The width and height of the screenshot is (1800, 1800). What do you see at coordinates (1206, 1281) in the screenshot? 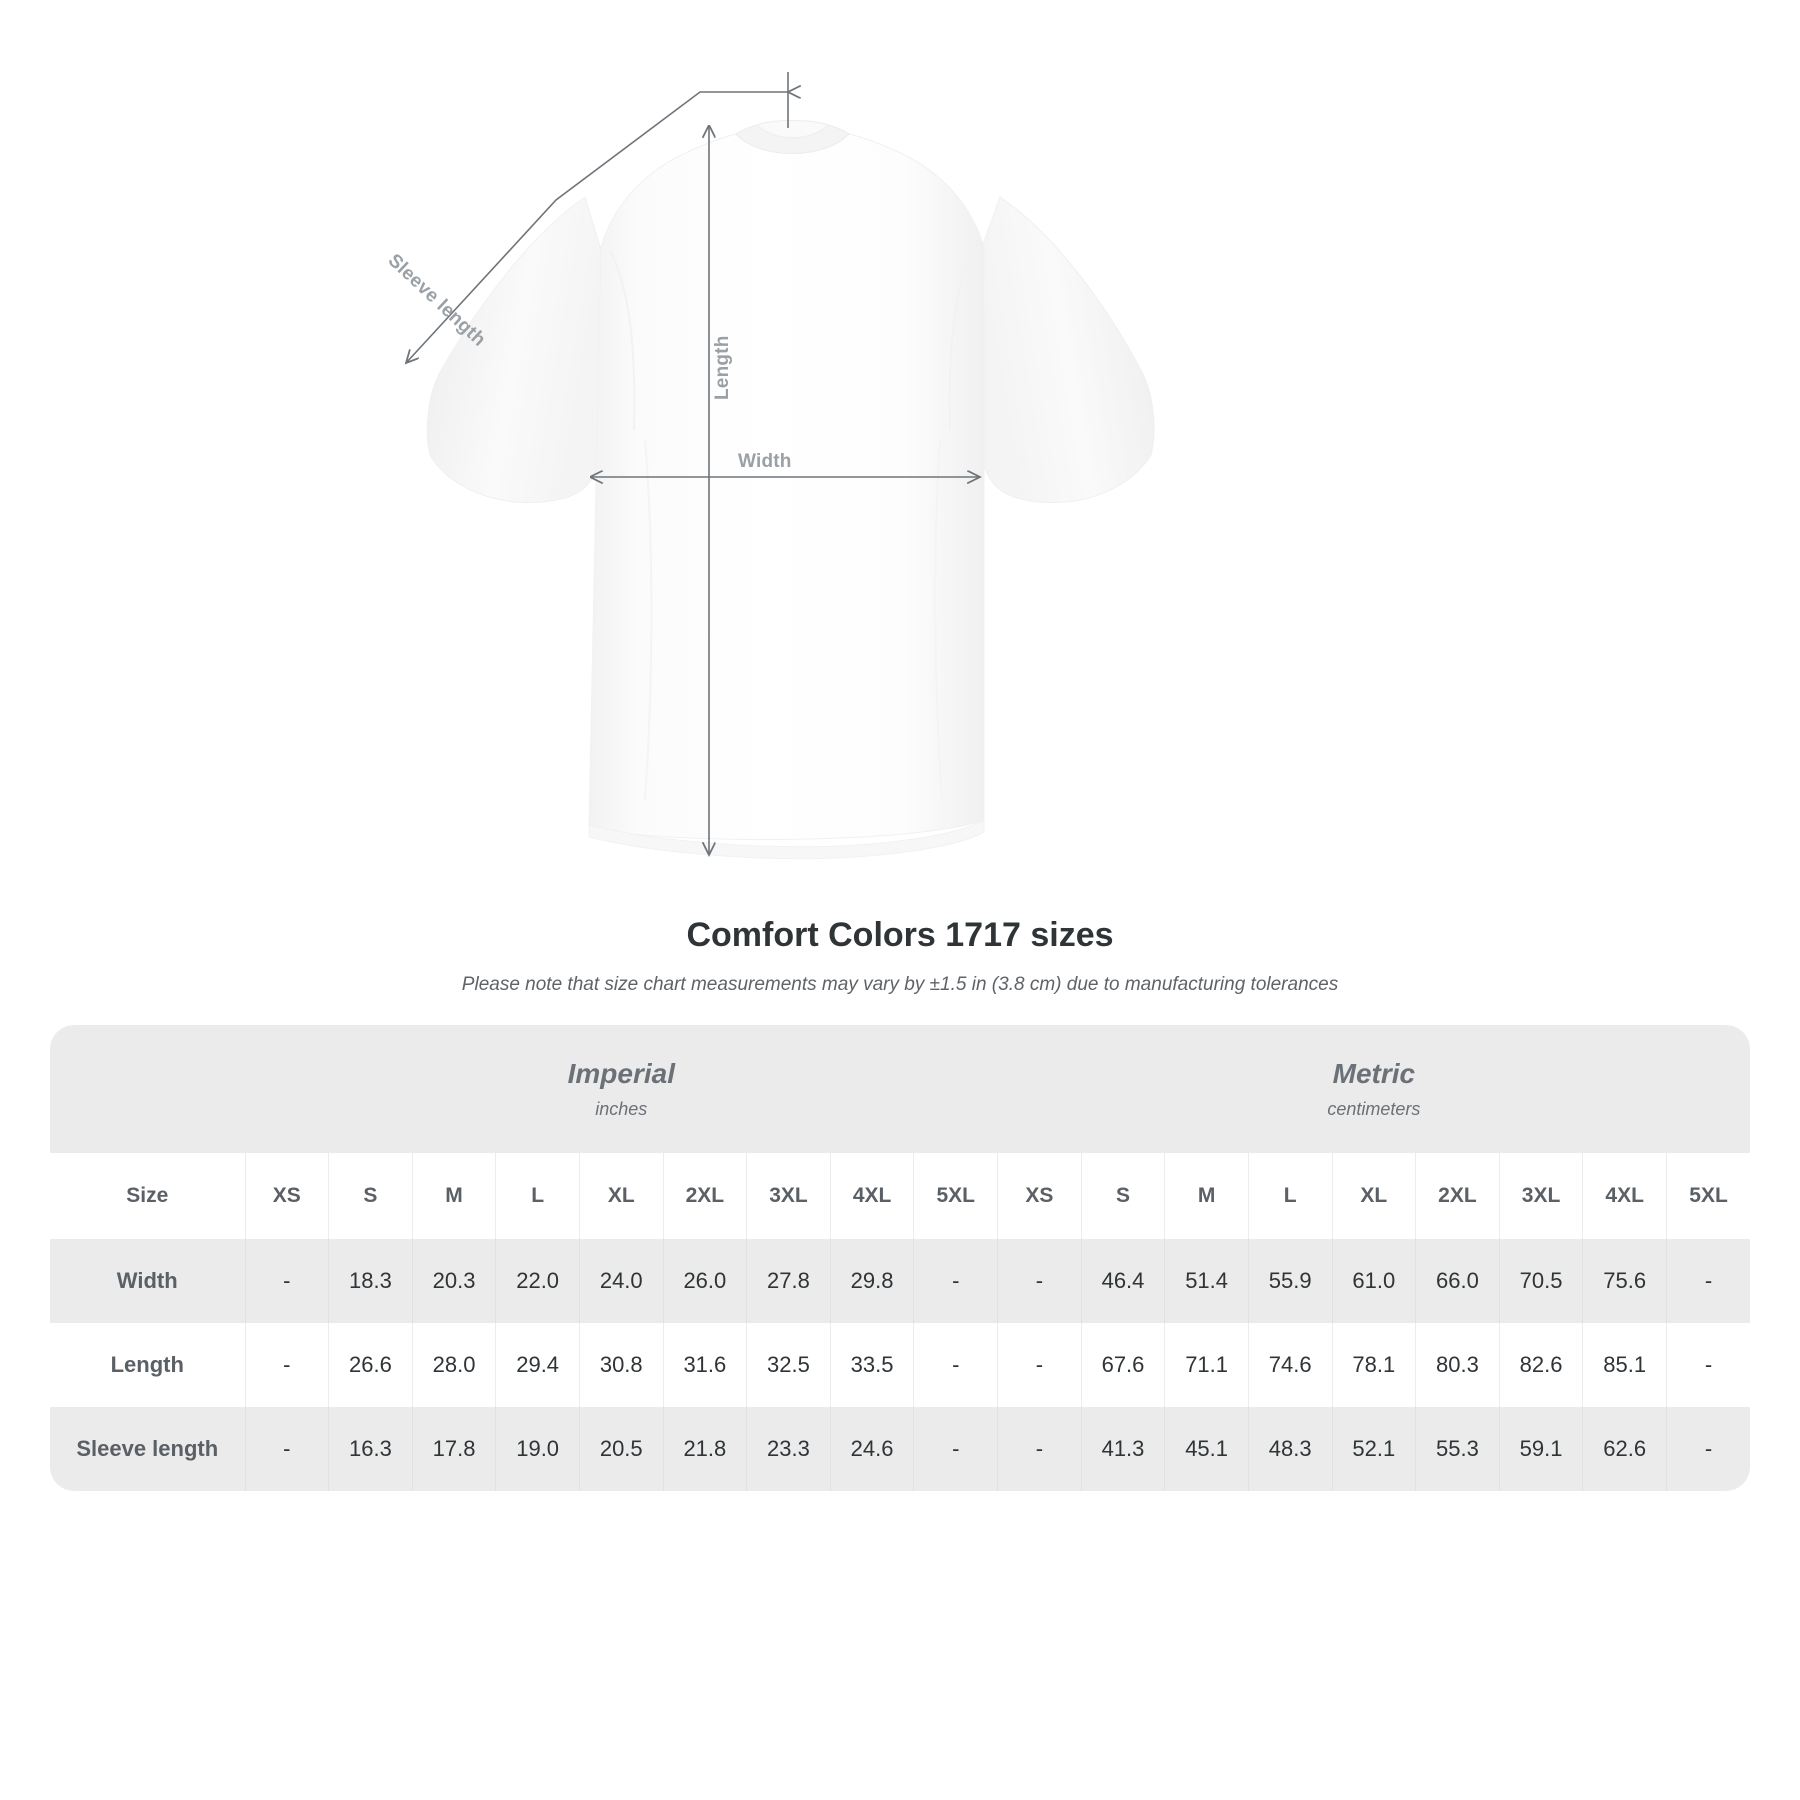
I see `cell-width-metric-m: 51.4` at bounding box center [1206, 1281].